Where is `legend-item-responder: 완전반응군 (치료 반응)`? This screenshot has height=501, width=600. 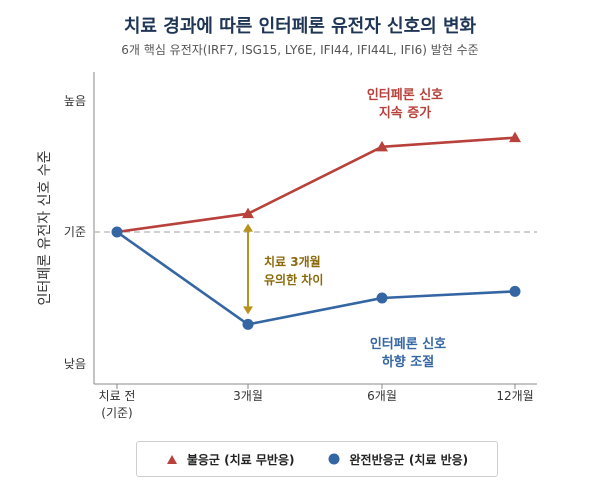
legend-item-responder: 완전반응군 (치료 반응) is located at coordinates (398, 459).